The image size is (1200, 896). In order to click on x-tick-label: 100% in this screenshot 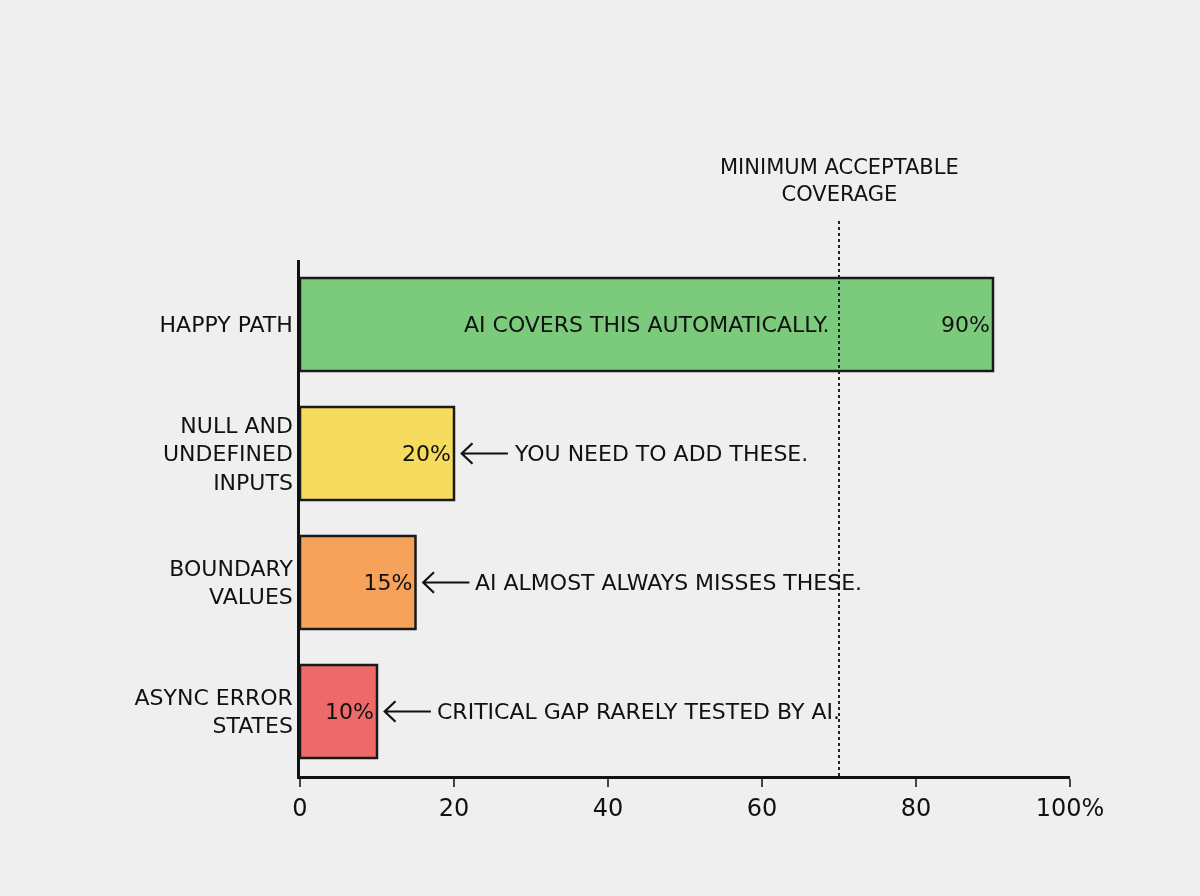, I will do `click(1070, 807)`.